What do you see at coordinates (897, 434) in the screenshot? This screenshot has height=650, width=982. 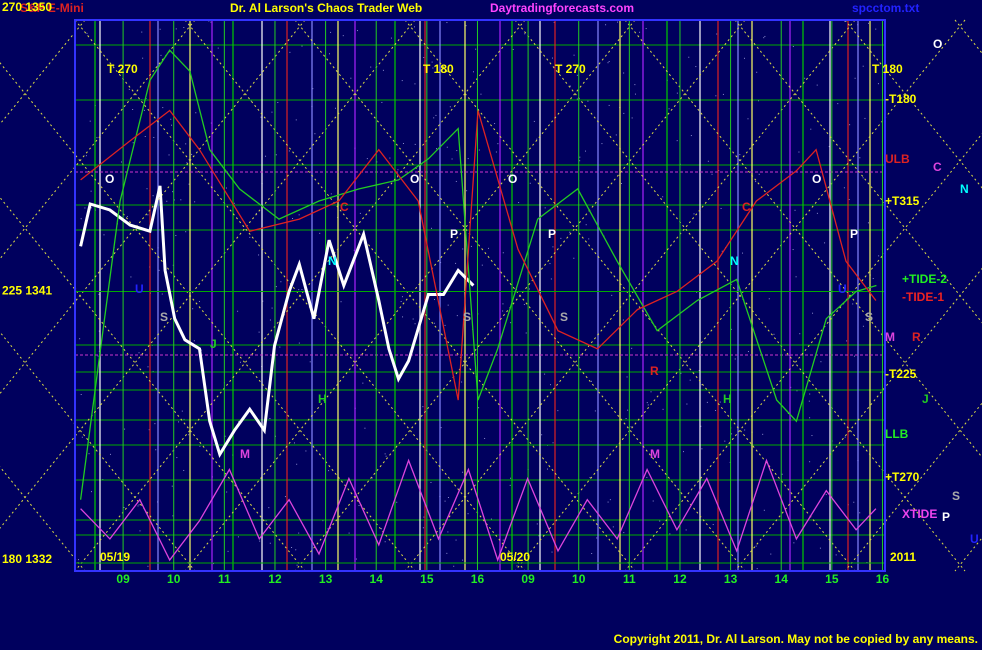 I see `right-label: LLB` at bounding box center [897, 434].